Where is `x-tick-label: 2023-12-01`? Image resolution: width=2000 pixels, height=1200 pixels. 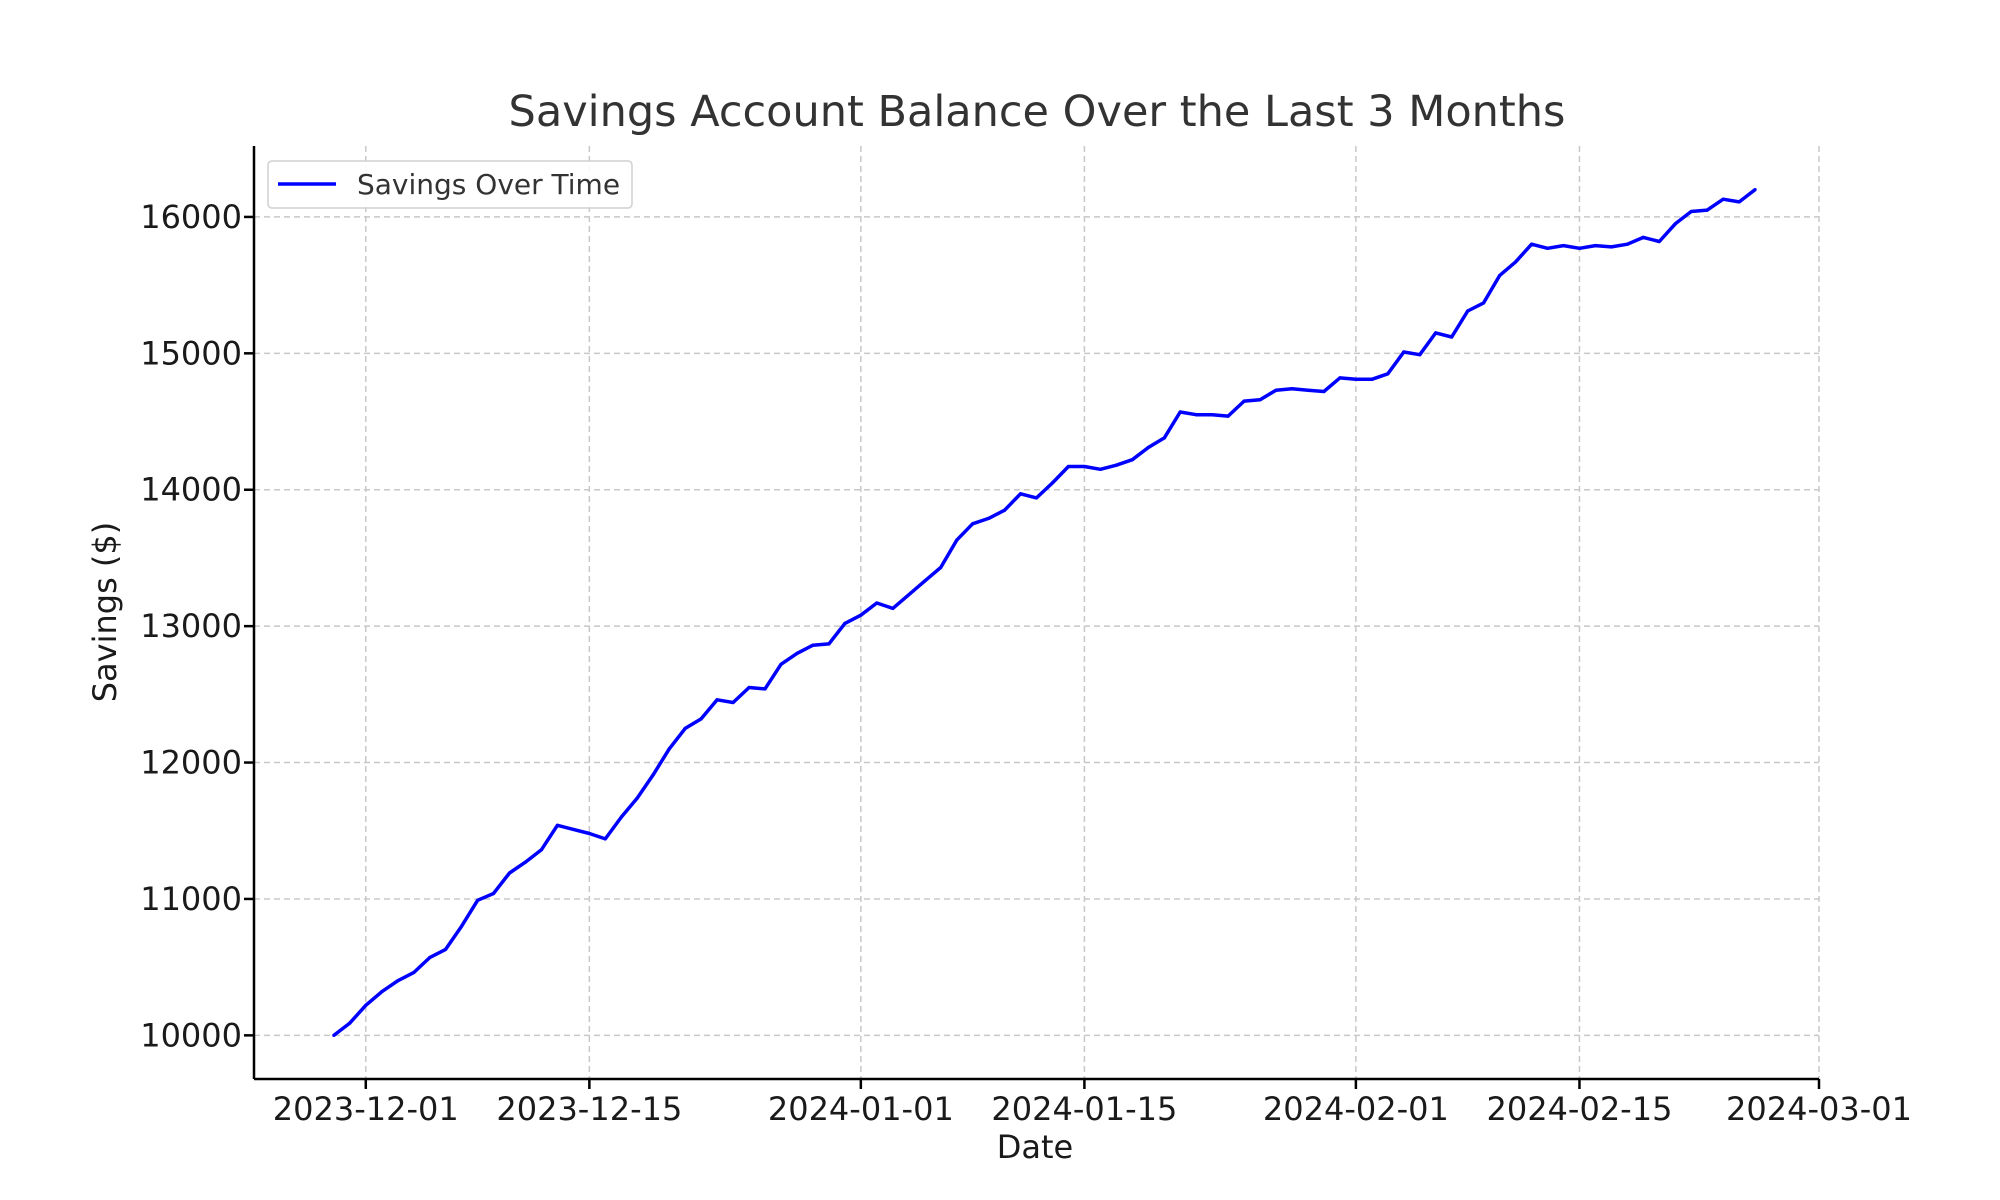 x-tick-label: 2023-12-01 is located at coordinates (366, 1109).